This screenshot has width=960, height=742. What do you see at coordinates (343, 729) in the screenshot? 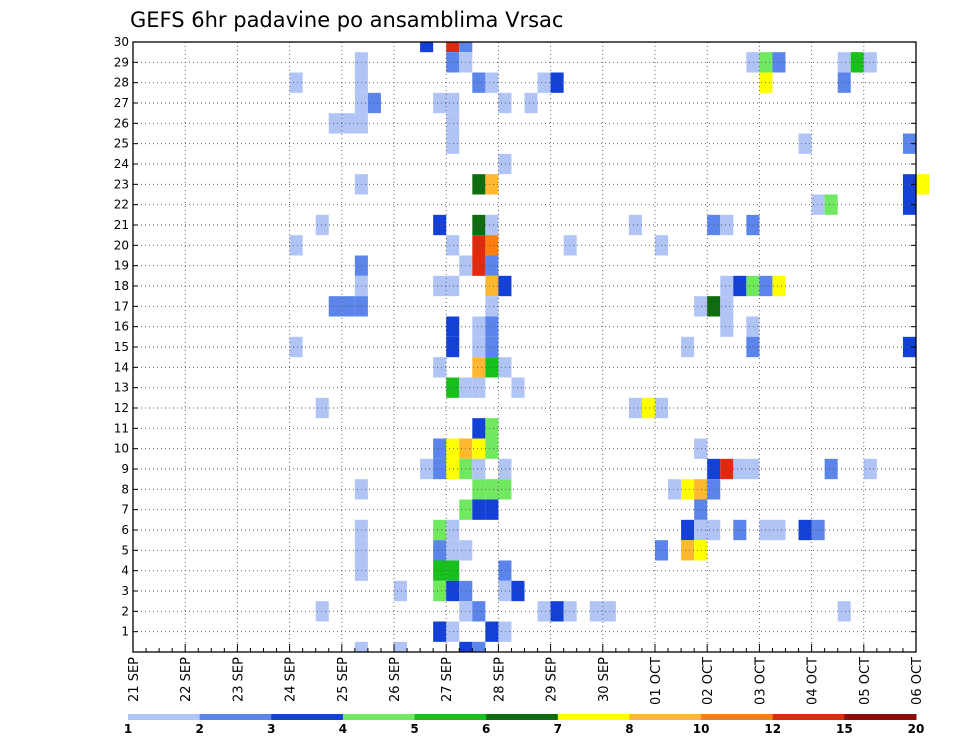
I see `colorbar-label: 4` at bounding box center [343, 729].